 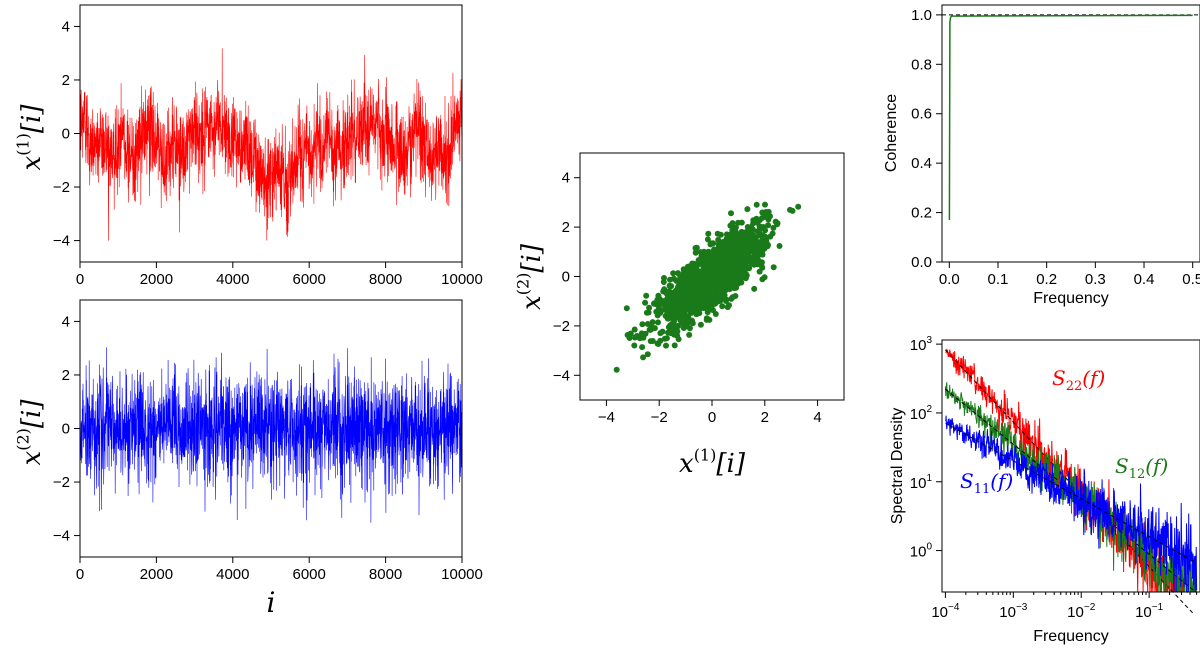 What do you see at coordinates (530, 276) in the screenshot?
I see `y-axis-label: x(2)[i]` at bounding box center [530, 276].